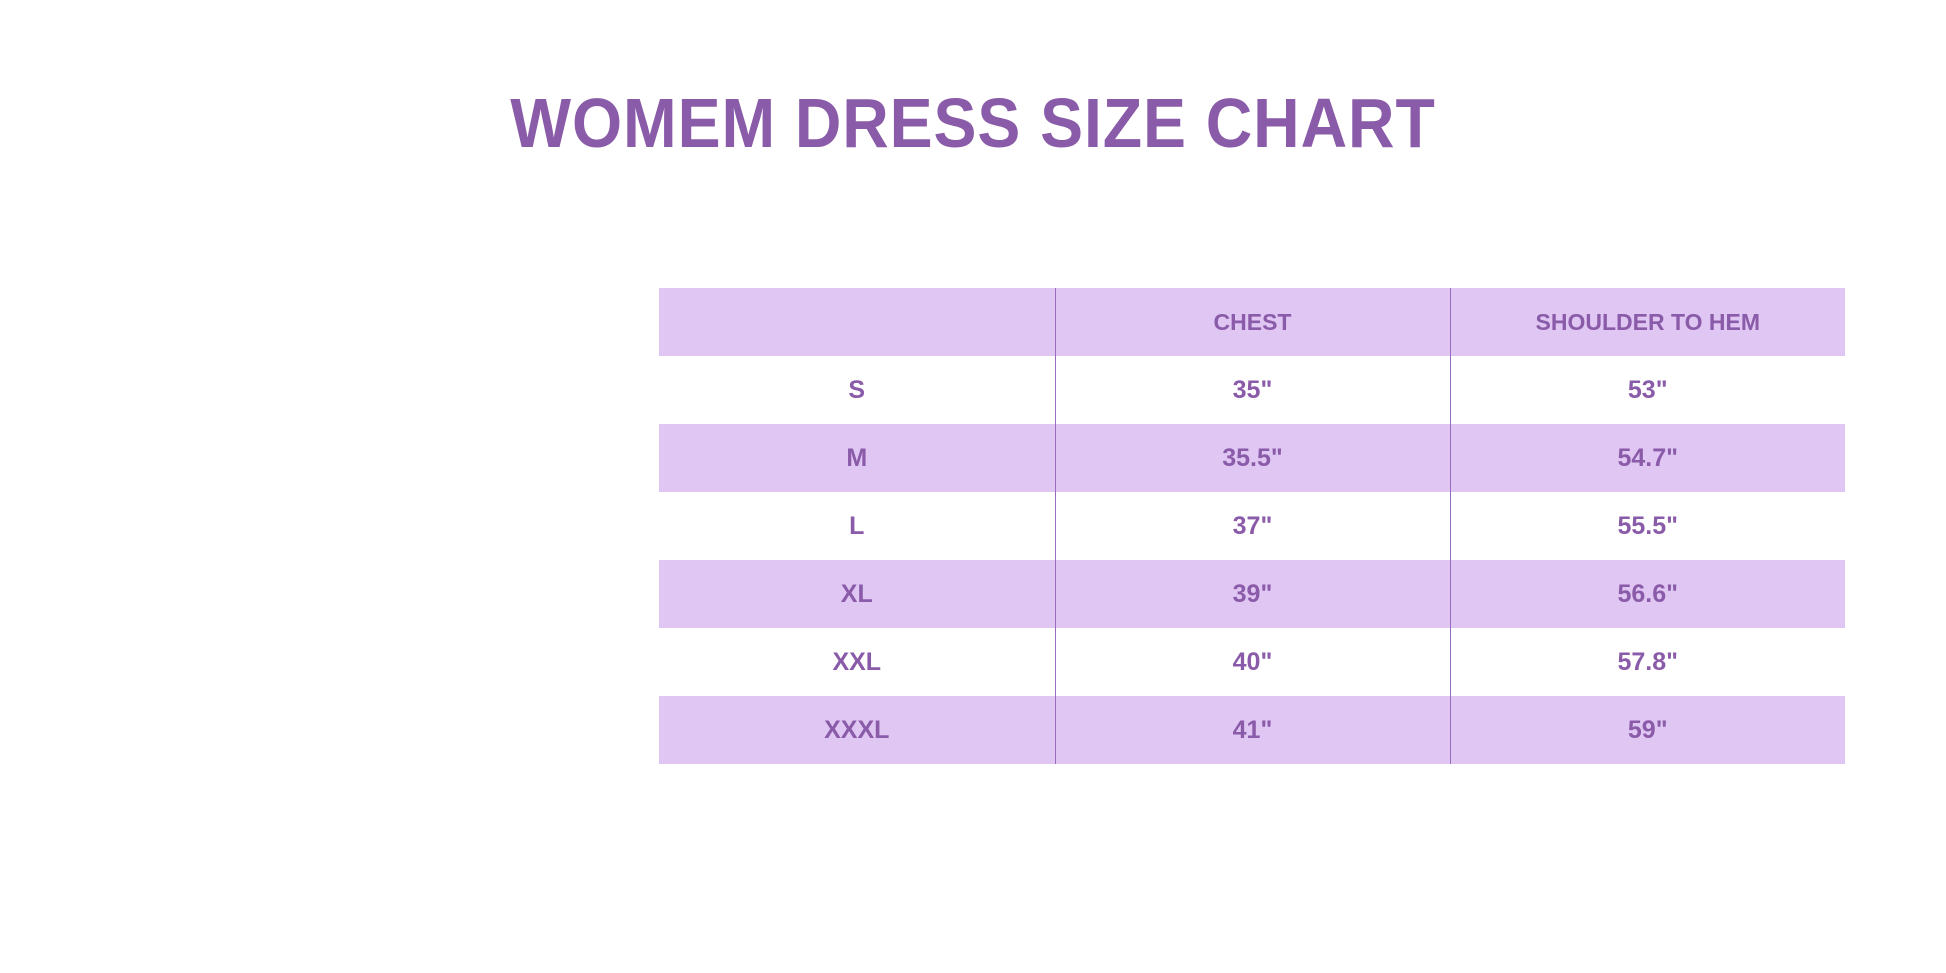 Image resolution: width=1946 pixels, height=973 pixels. I want to click on size-cell: L, so click(857, 525).